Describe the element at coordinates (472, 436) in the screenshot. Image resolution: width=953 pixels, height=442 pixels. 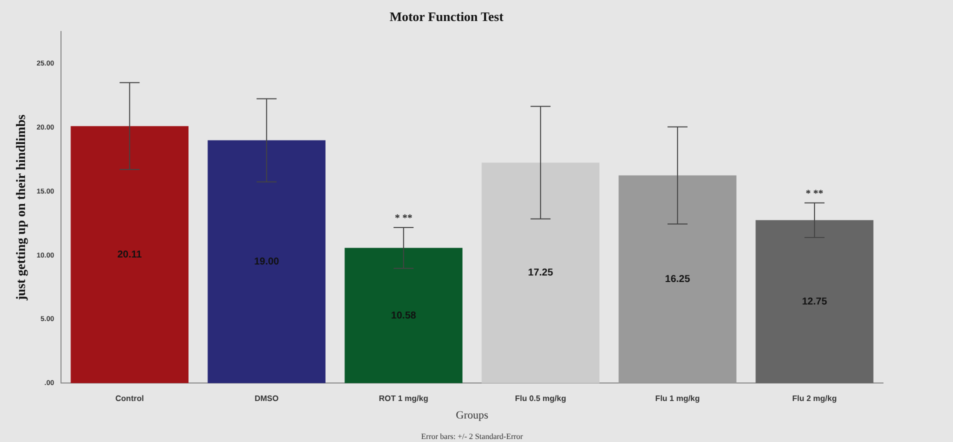
I see `text: Error bars: +/- 2 Standard-Error` at that location.